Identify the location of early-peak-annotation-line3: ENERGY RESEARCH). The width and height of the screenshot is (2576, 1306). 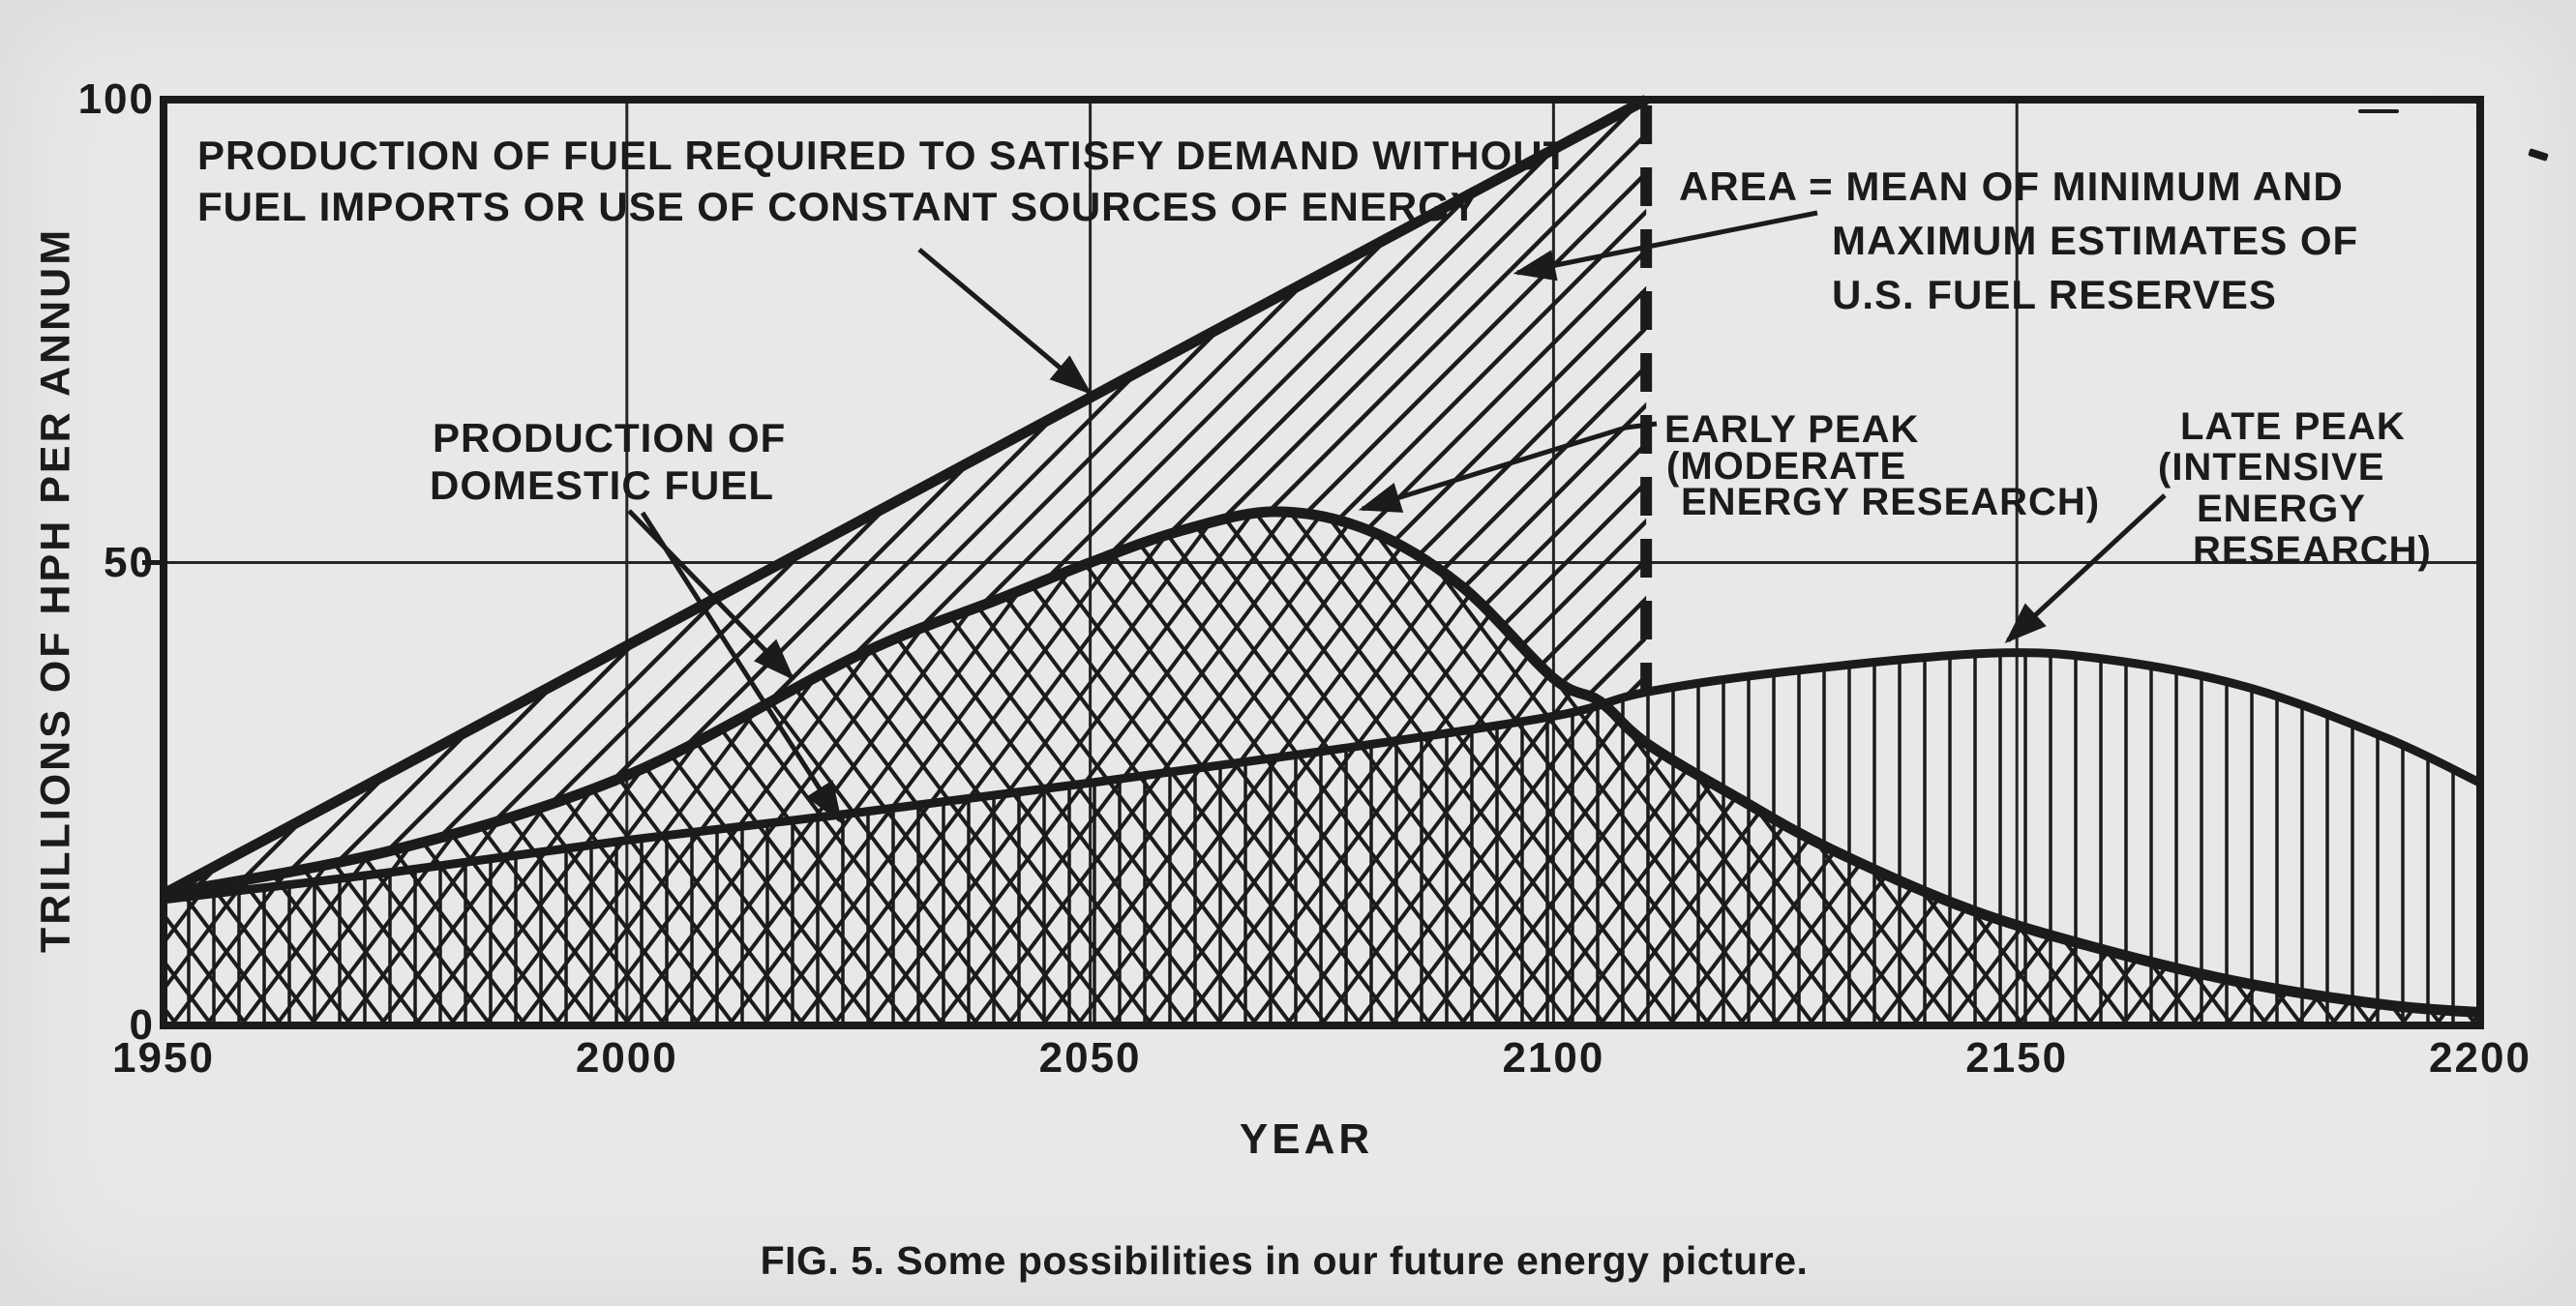
(1891, 502).